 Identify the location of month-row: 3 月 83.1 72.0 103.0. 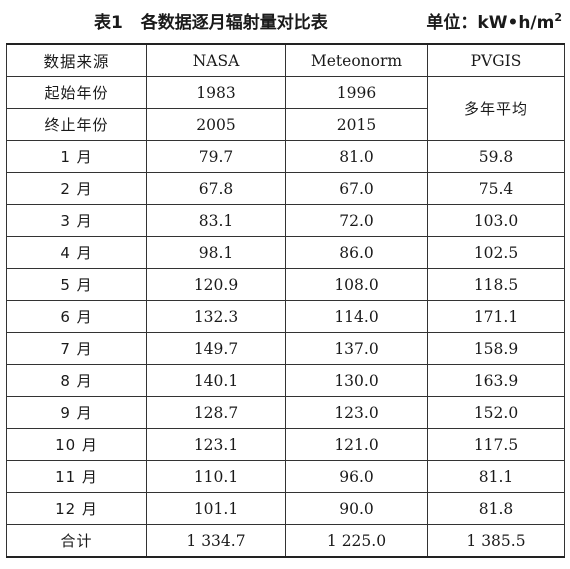
(285, 220).